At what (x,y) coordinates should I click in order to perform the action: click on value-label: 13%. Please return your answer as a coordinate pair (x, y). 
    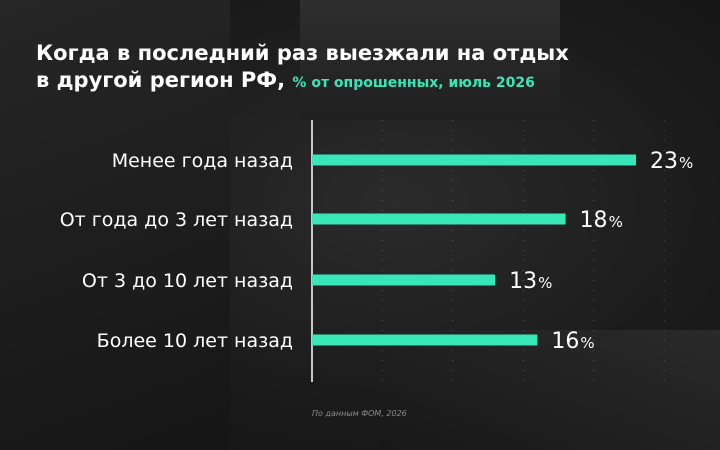
    Looking at the image, I should click on (530, 281).